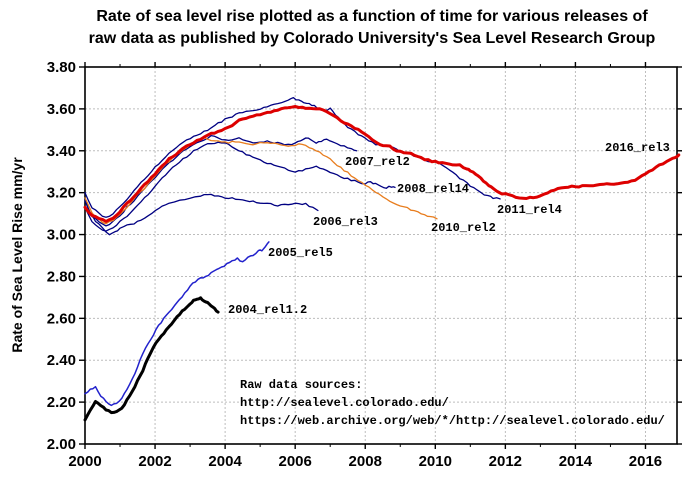 The height and width of the screenshot is (500, 700). What do you see at coordinates (61, 151) in the screenshot?
I see `y-tick-label: 3.40` at bounding box center [61, 151].